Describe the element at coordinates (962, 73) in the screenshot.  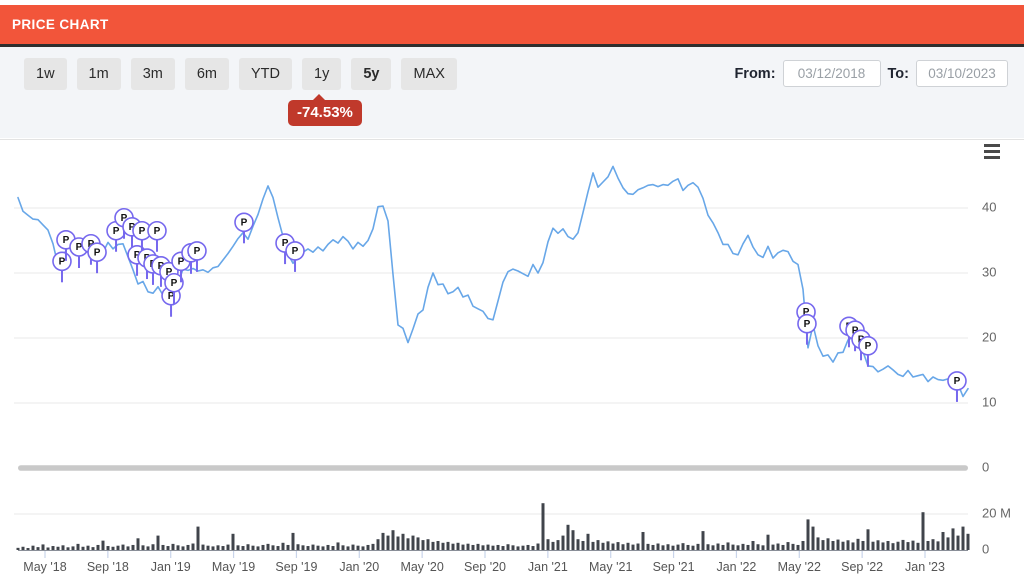
I see `to-date-input` at that location.